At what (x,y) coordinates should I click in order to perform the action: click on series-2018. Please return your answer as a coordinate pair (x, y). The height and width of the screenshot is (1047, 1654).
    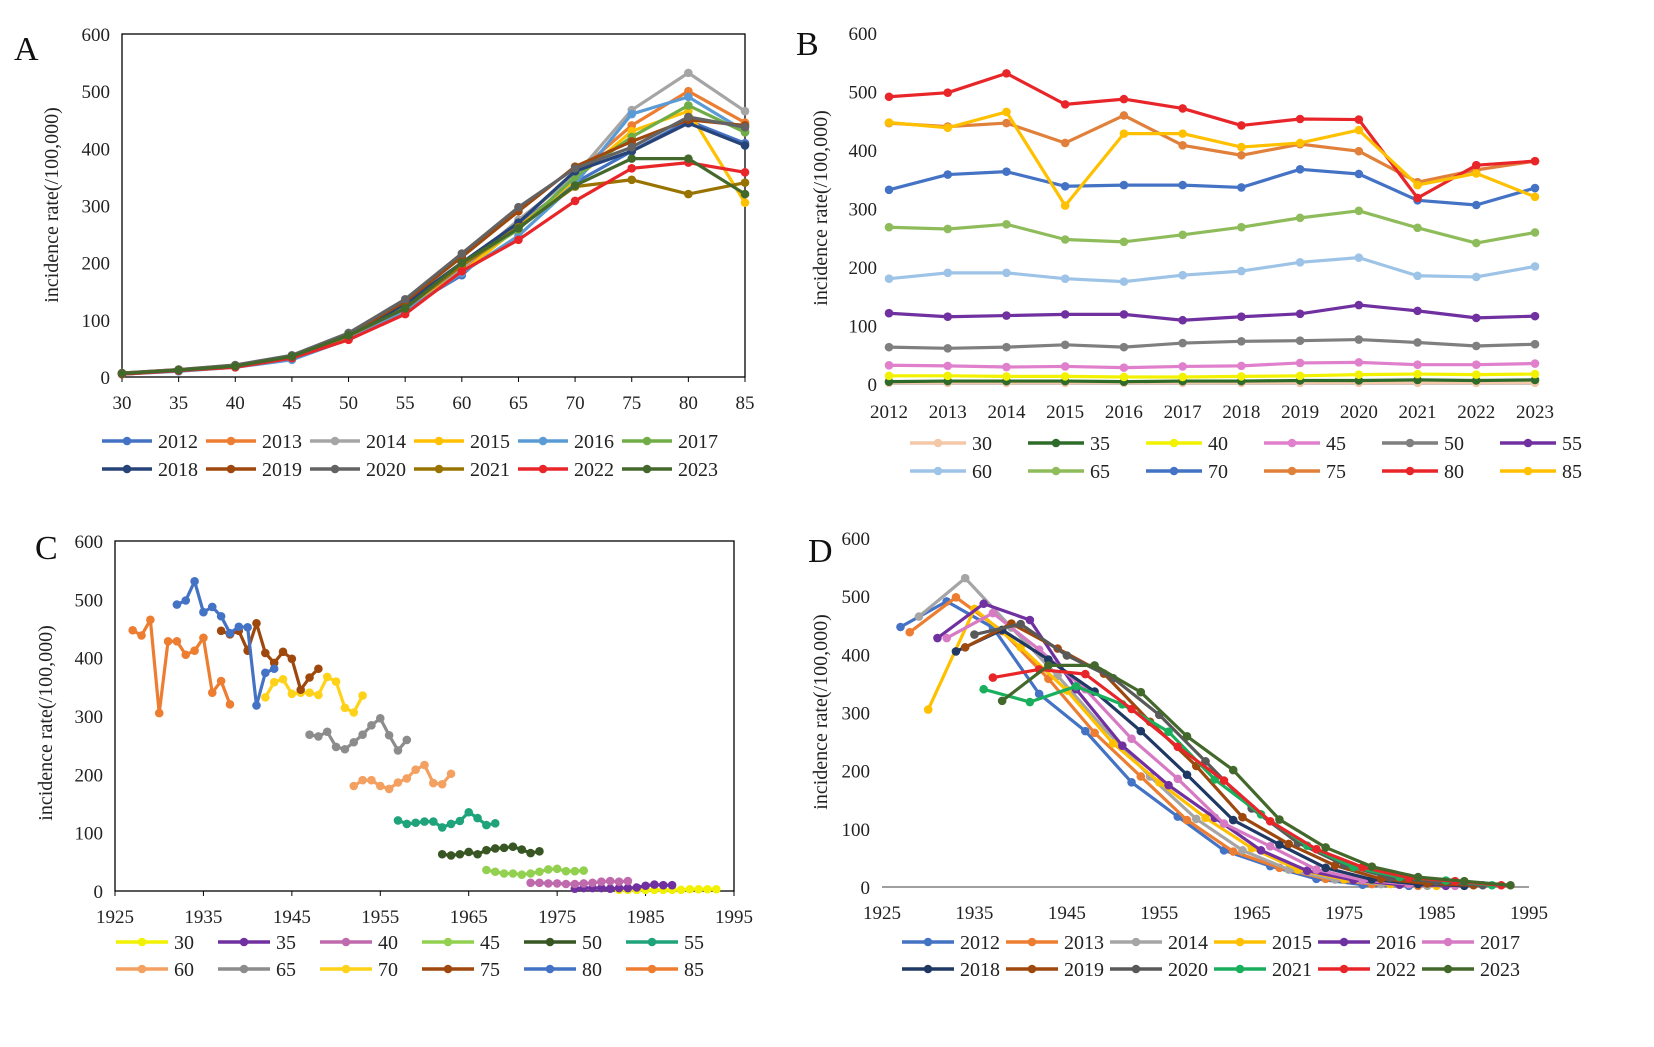
    Looking at the image, I should click on (1210, 758).